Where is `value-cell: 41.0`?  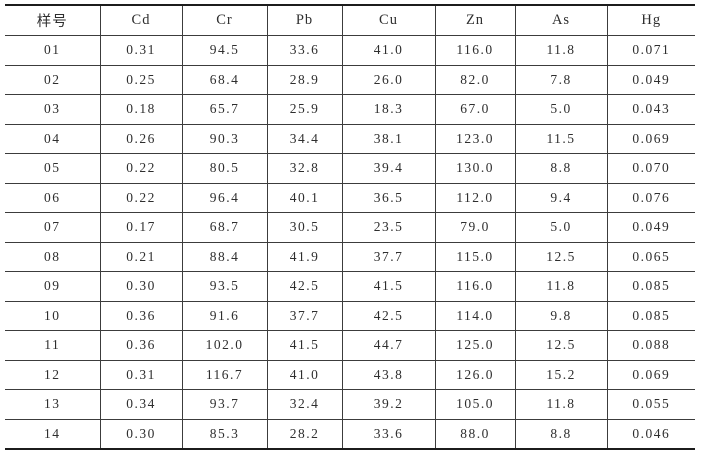
value-cell: 41.0 is located at coordinates (304, 374).